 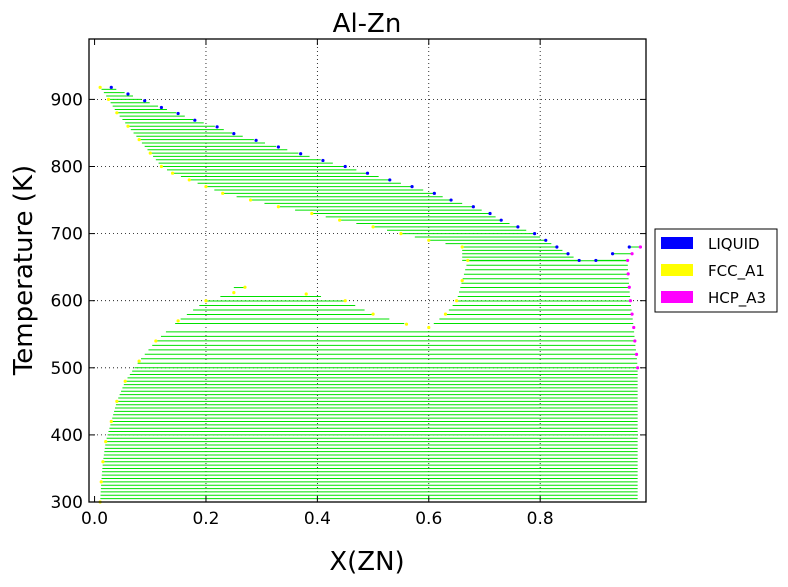 I want to click on x-tick-label: 0.8, so click(x=540, y=519).